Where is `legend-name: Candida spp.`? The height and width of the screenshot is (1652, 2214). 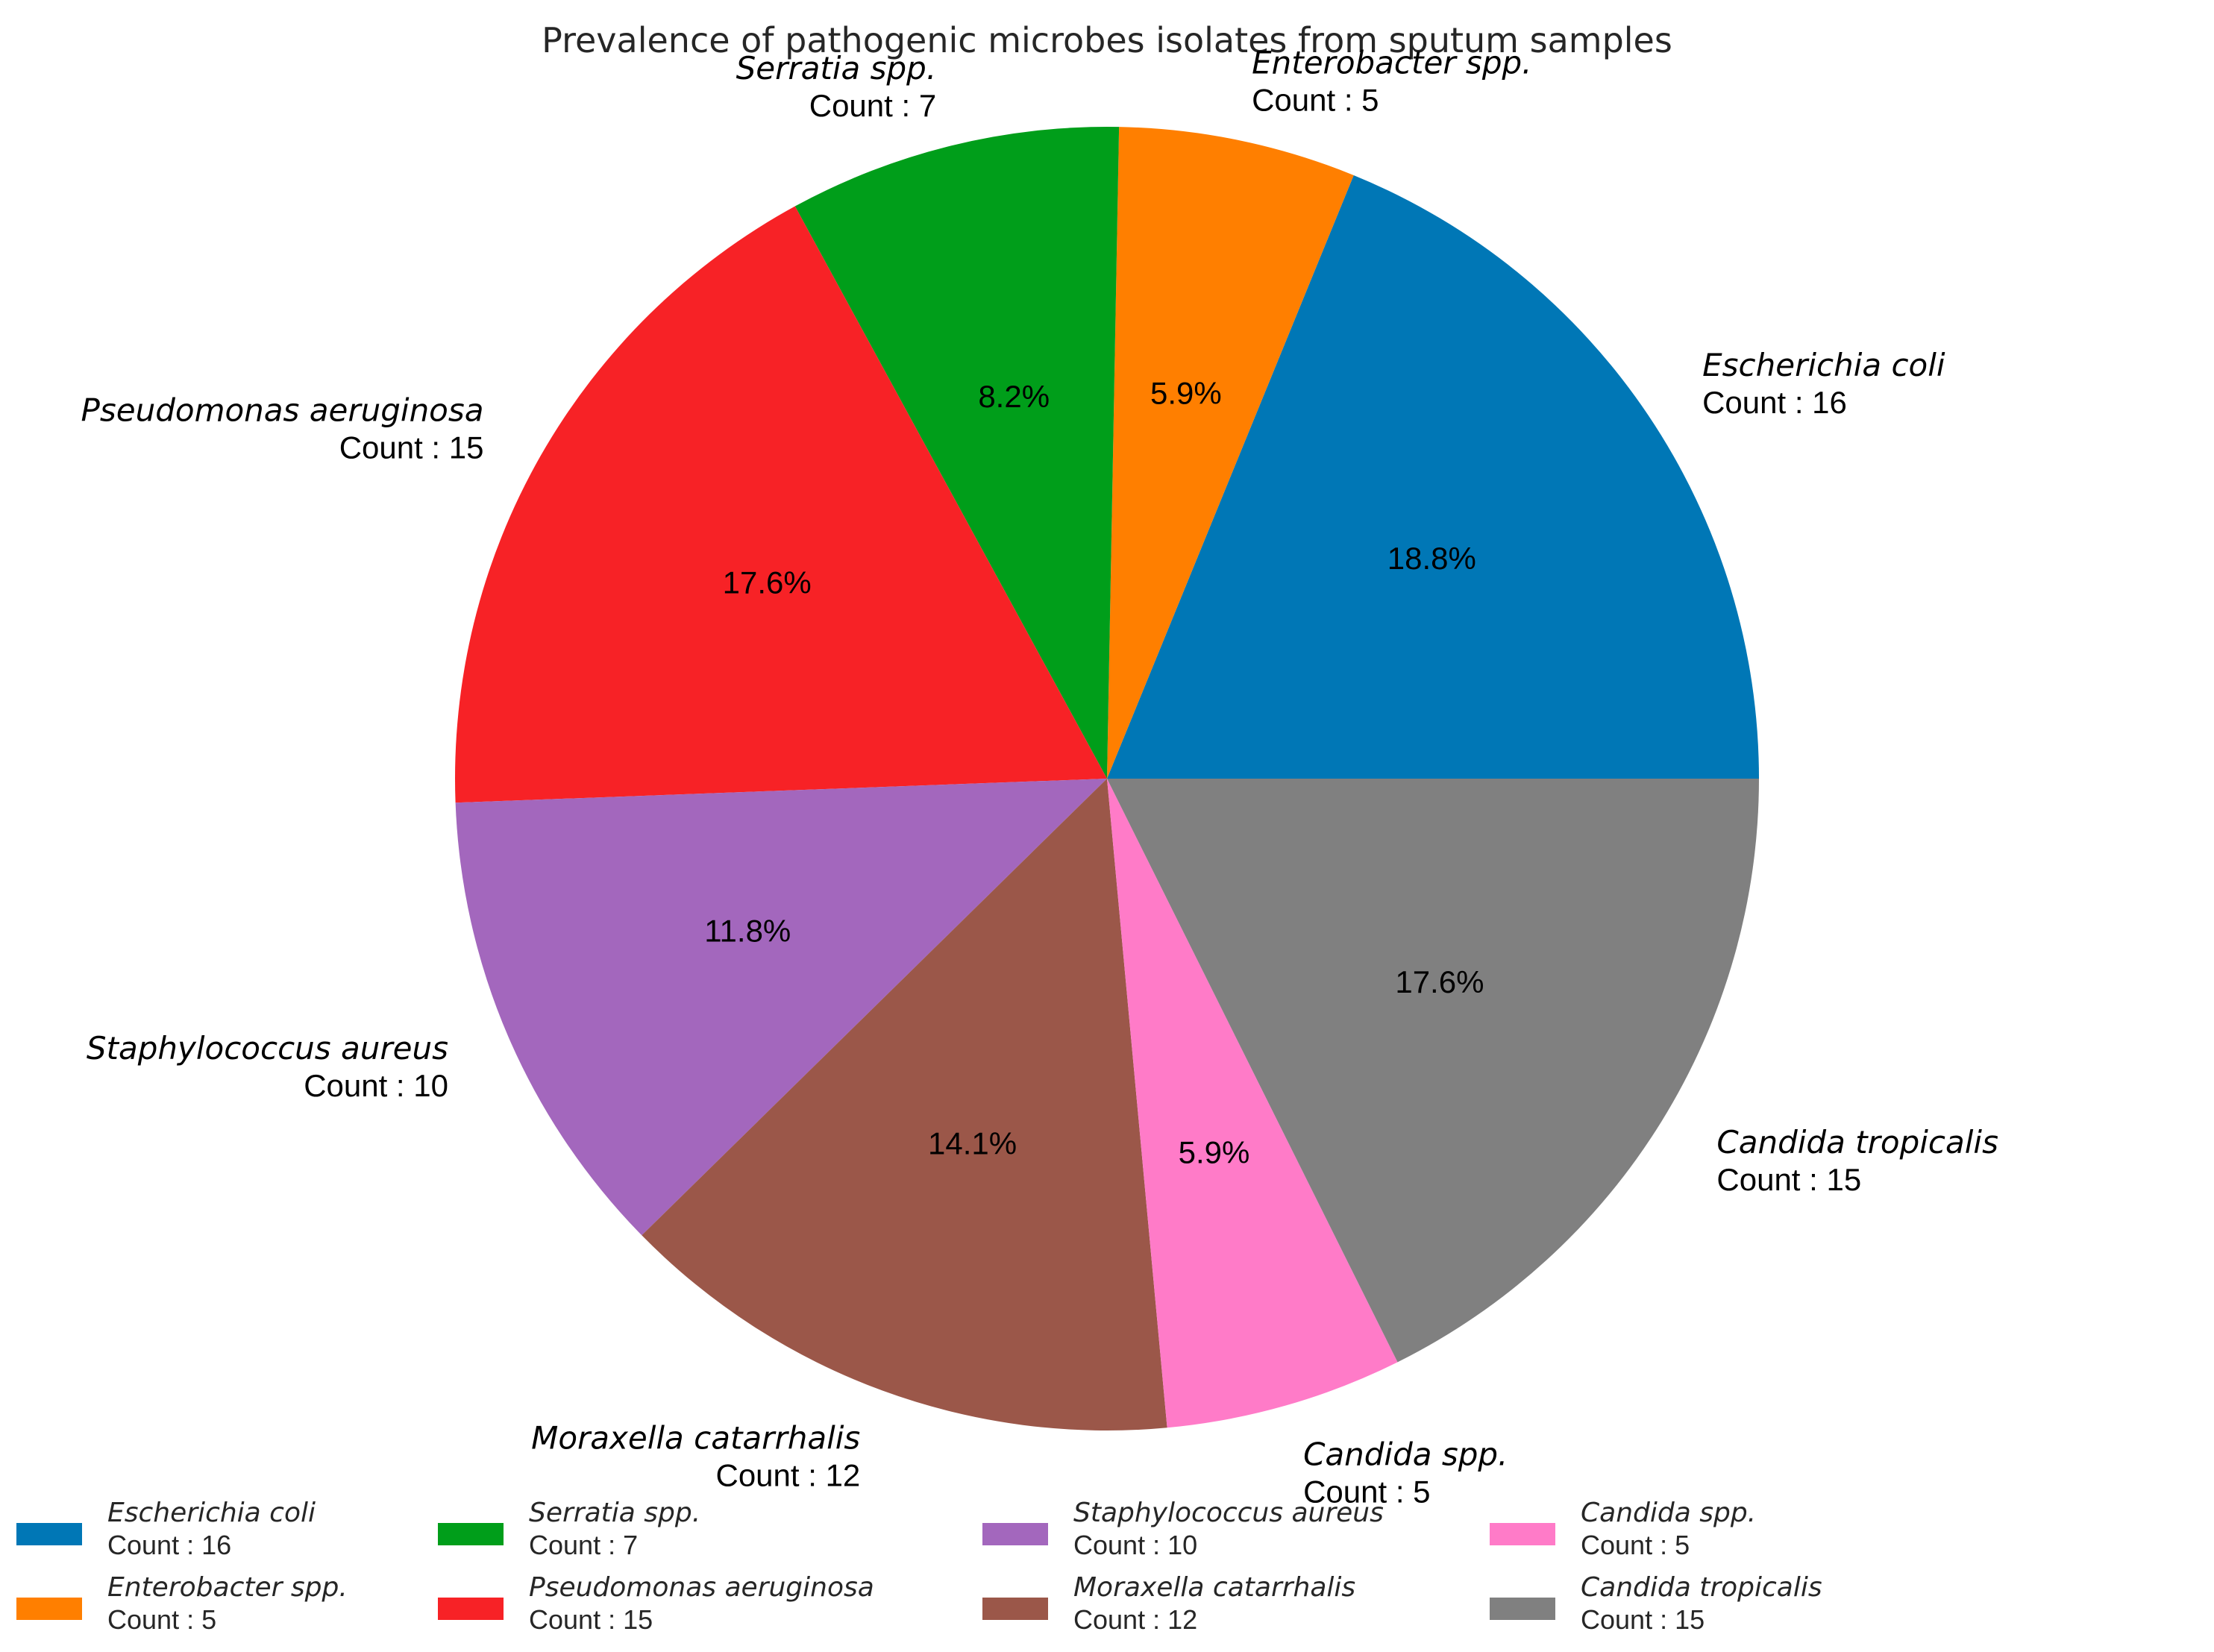 legend-name: Candida spp. is located at coordinates (1668, 1513).